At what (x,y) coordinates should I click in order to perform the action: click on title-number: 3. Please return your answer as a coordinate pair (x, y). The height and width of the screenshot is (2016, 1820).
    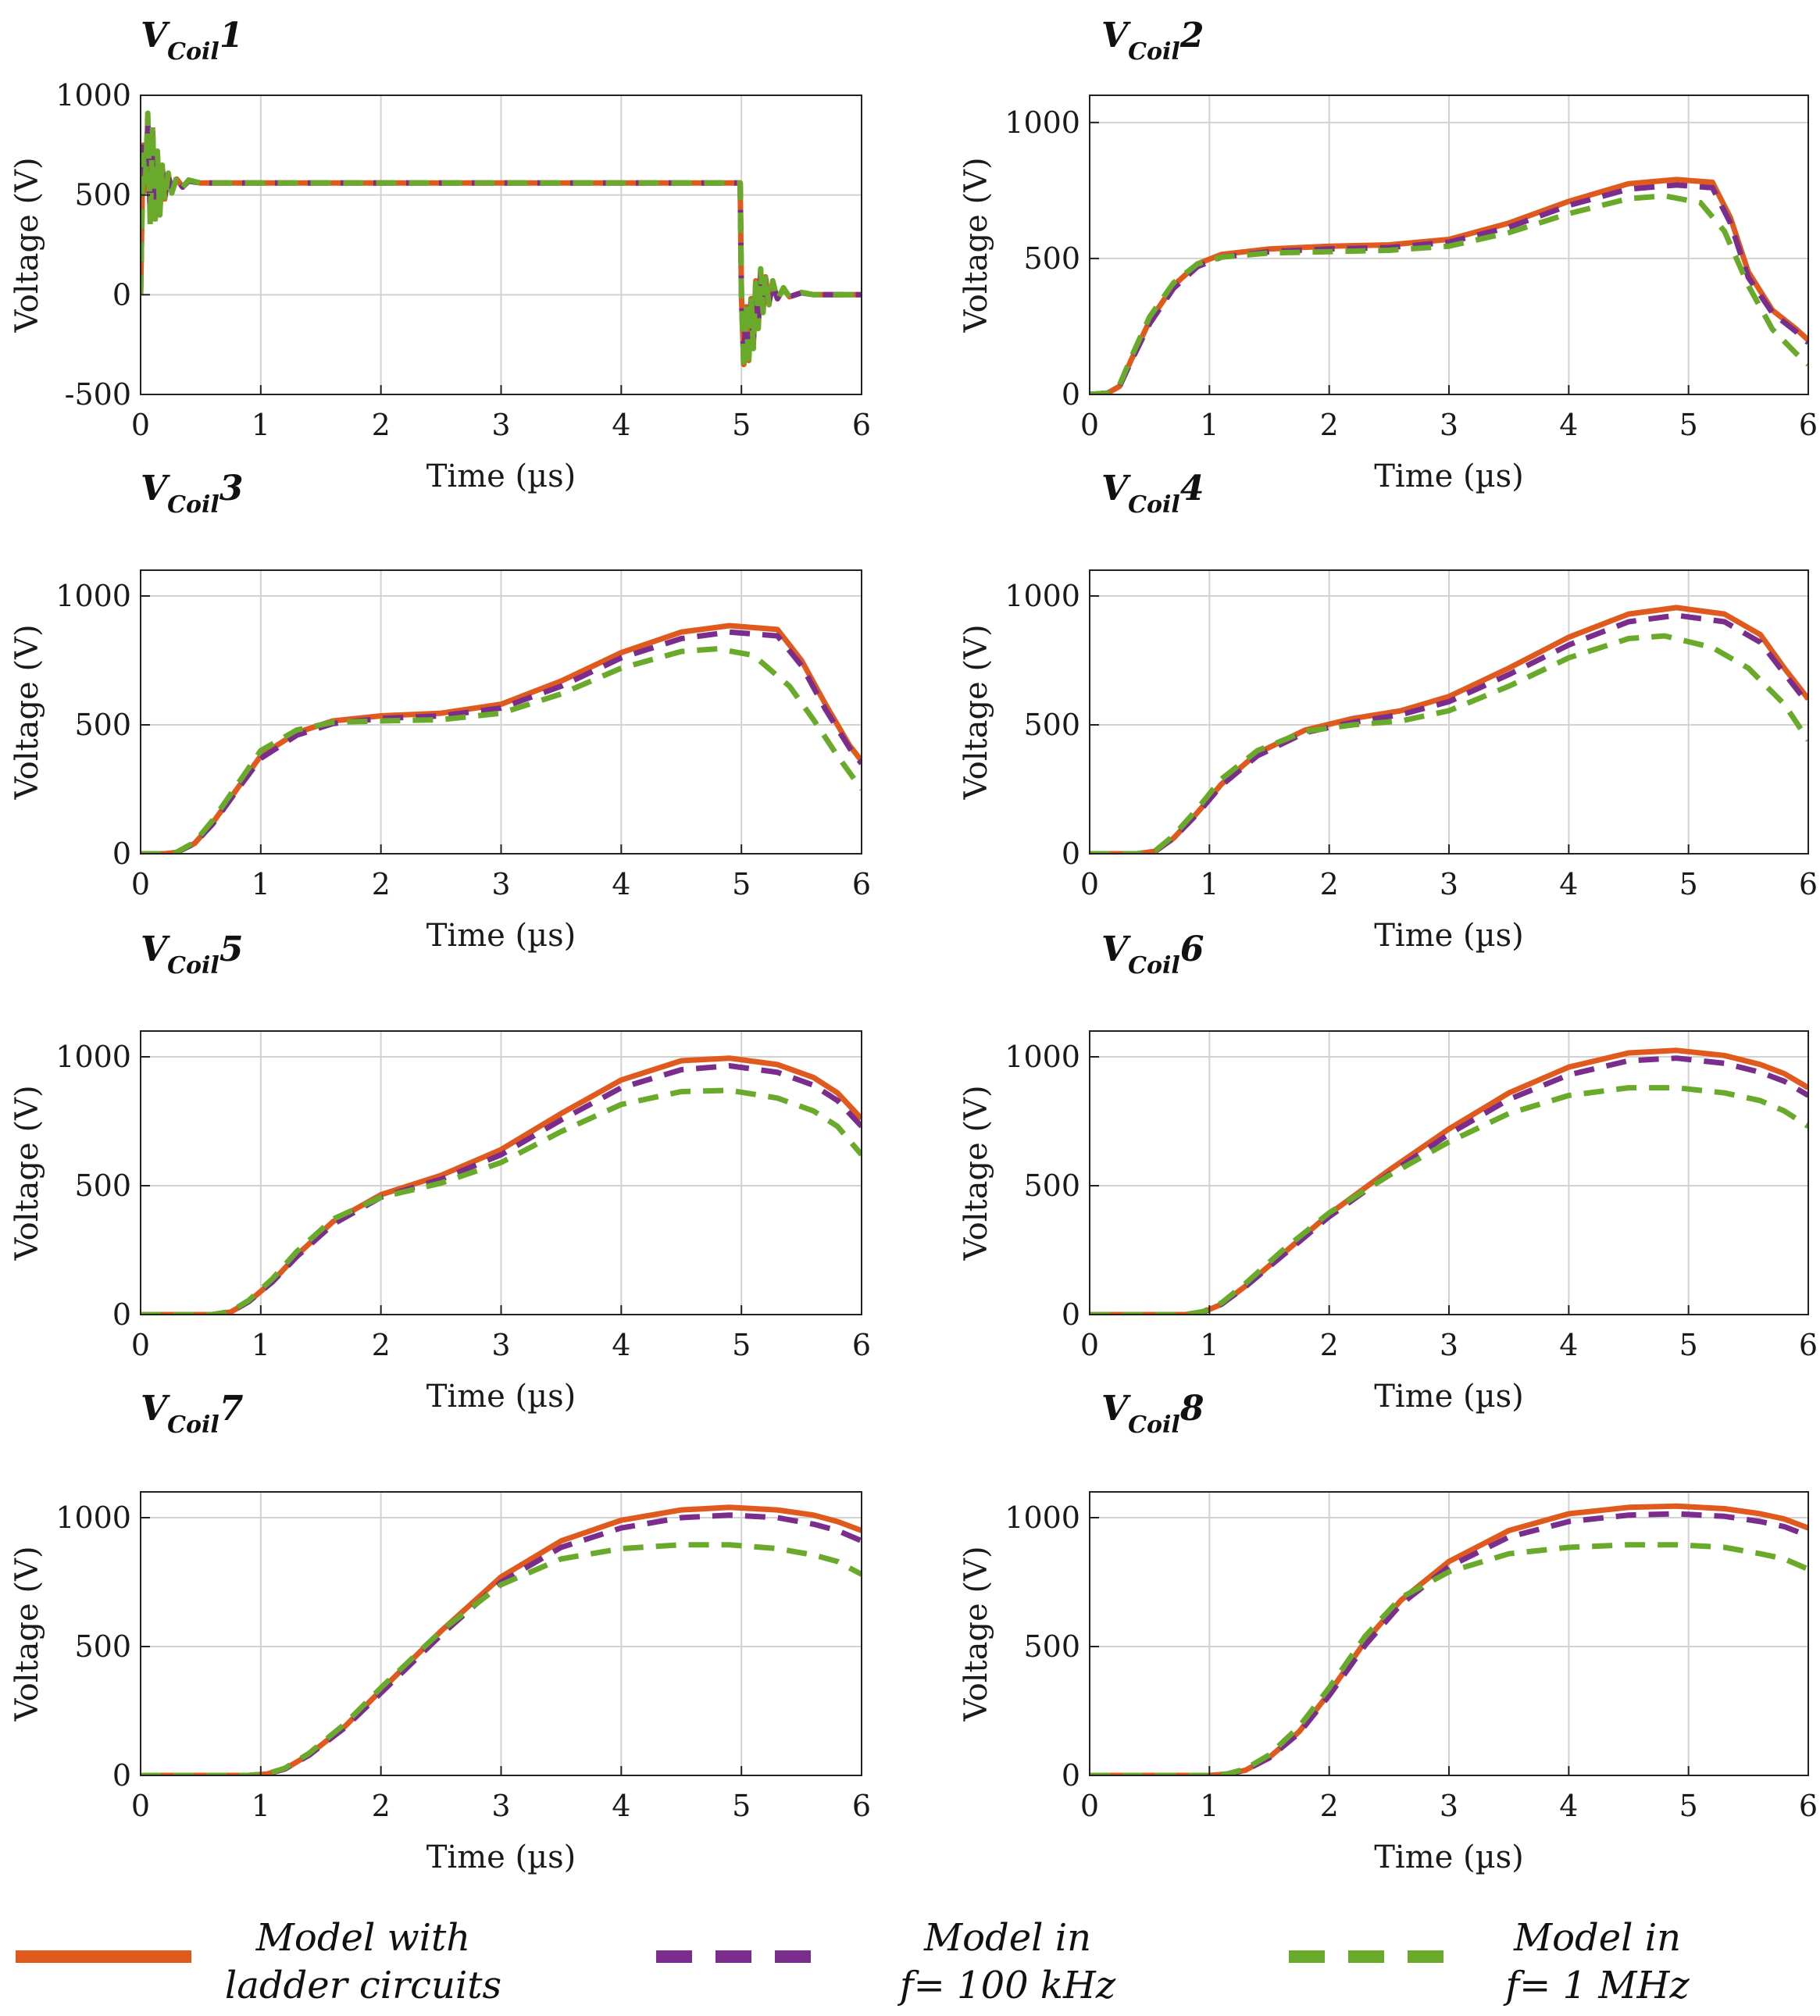
    Looking at the image, I should click on (231, 488).